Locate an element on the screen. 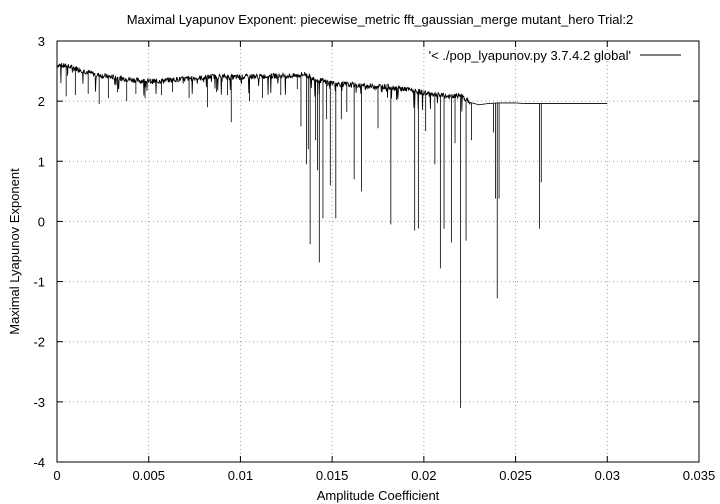 Image resolution: width=720 pixels, height=504 pixels. legend-label: '< ./pop_lyapunov.py 3.7.4.2 global' is located at coordinates (530, 55).